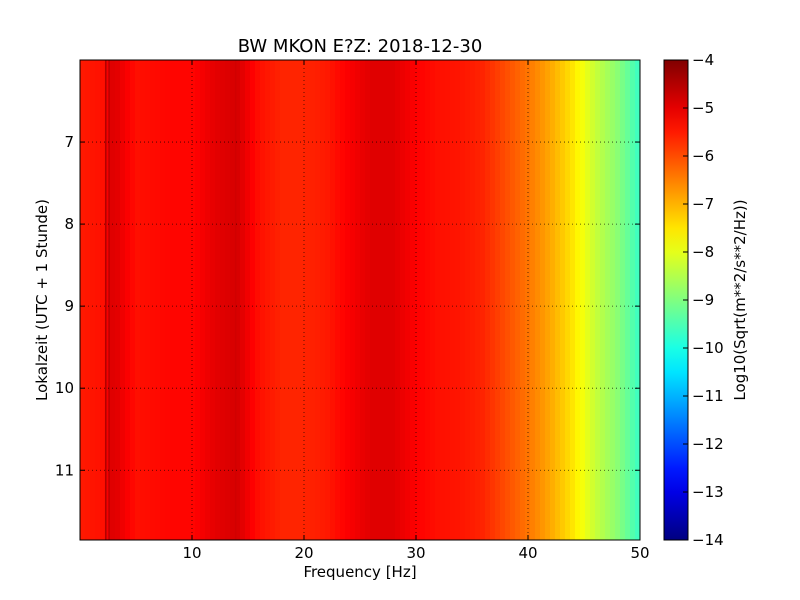 The height and width of the screenshot is (600, 800). I want to click on colorbar-tick-label: −5, so click(703, 108).